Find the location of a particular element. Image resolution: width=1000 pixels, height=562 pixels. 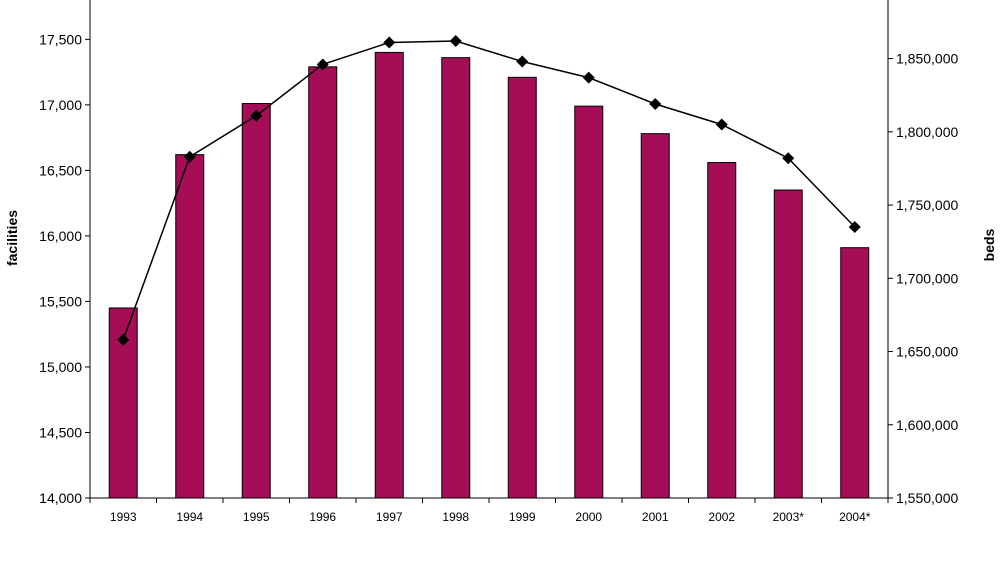

left-tick-label: 17,000 is located at coordinates (60, 105).